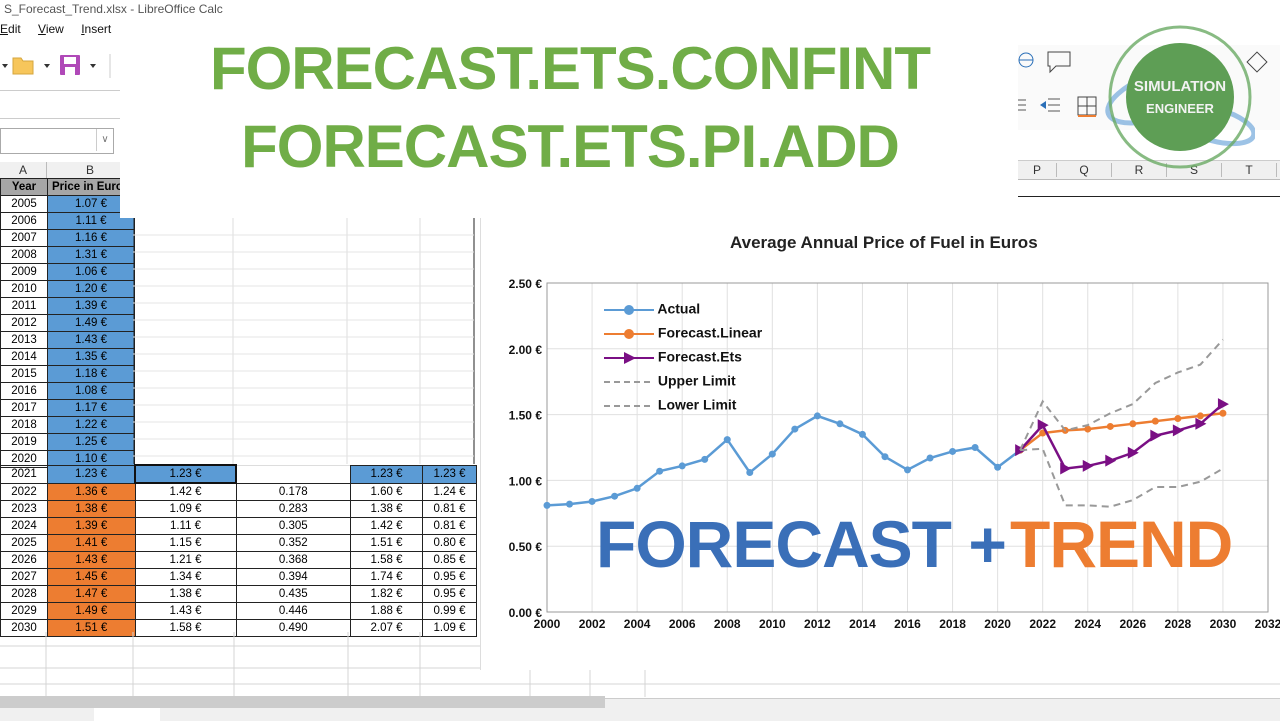 The height and width of the screenshot is (721, 1280). I want to click on cell-year: 2008, so click(24, 255).